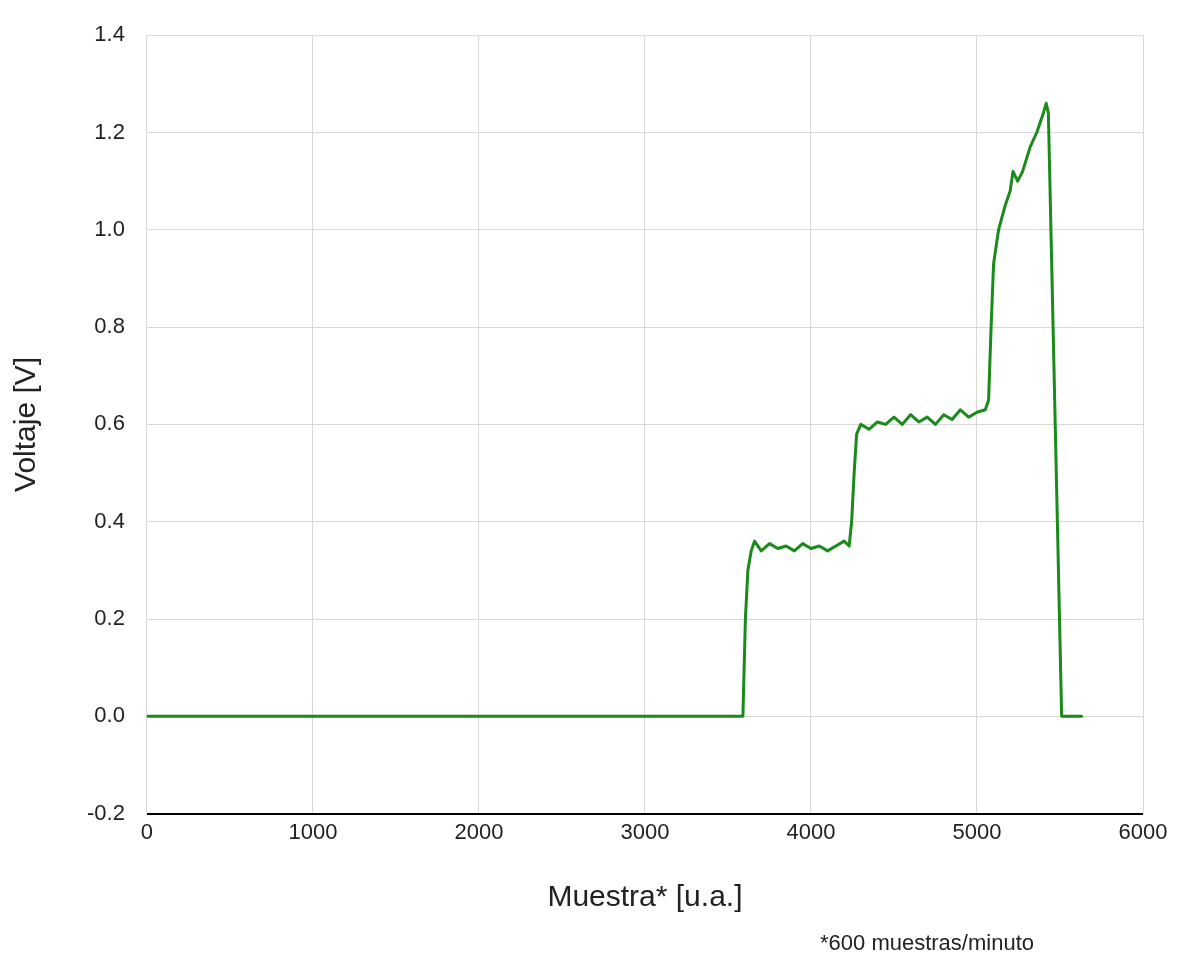 This screenshot has height=966, width=1183. I want to click on y-tick-label: 0.0, so click(109, 715).